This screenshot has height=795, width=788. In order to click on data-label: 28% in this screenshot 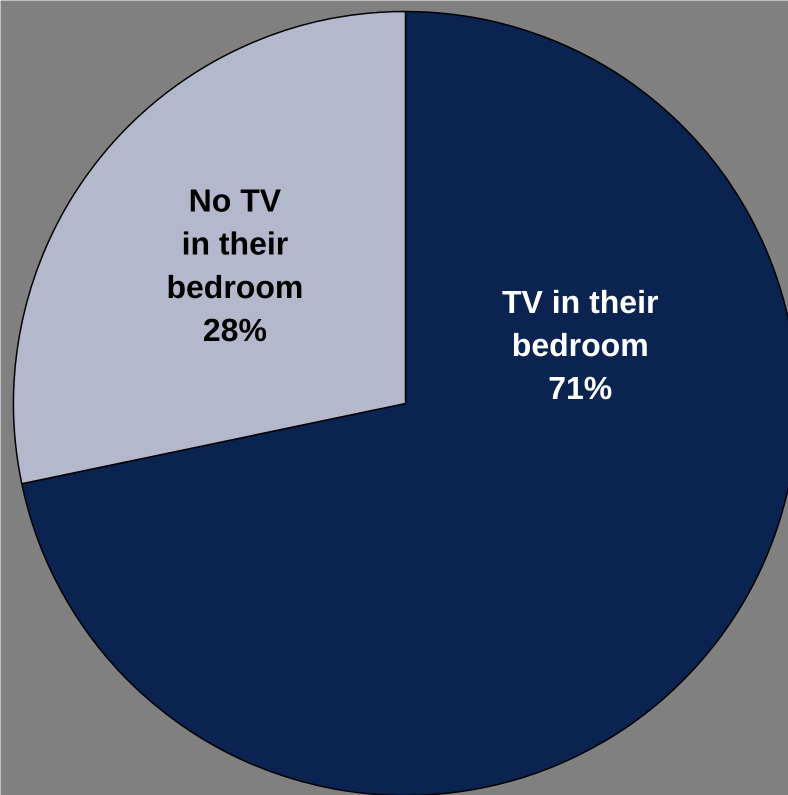, I will do `click(234, 330)`.